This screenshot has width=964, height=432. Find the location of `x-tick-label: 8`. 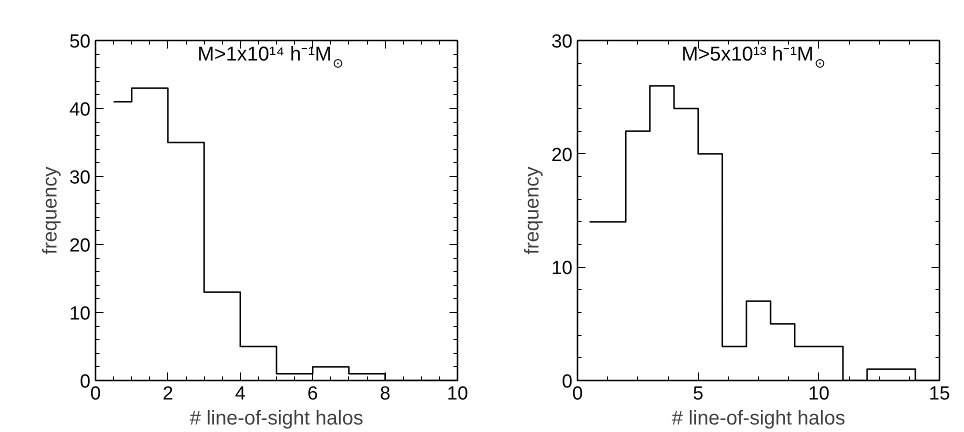

x-tick-label: 8 is located at coordinates (385, 394).